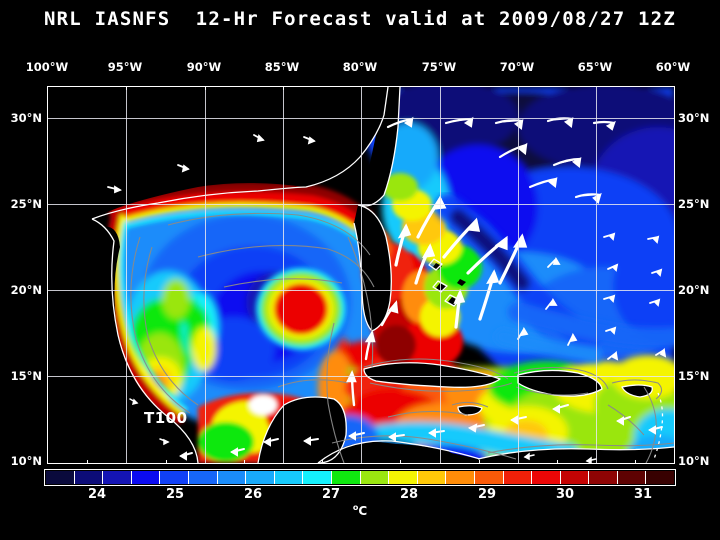 The width and height of the screenshot is (720, 540). I want to click on lat-tick-20n-left: 20°N, so click(26, 290).